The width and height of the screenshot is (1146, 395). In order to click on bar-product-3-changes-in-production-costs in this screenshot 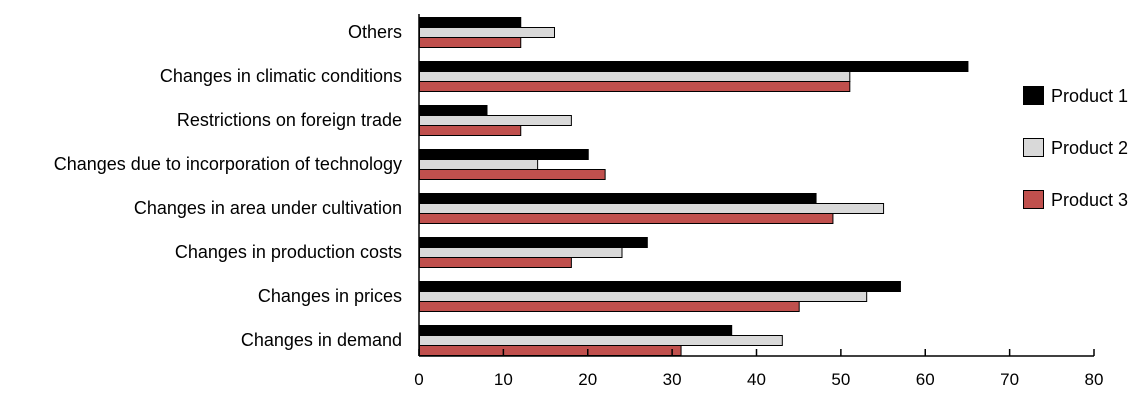, I will do `click(495, 262)`.